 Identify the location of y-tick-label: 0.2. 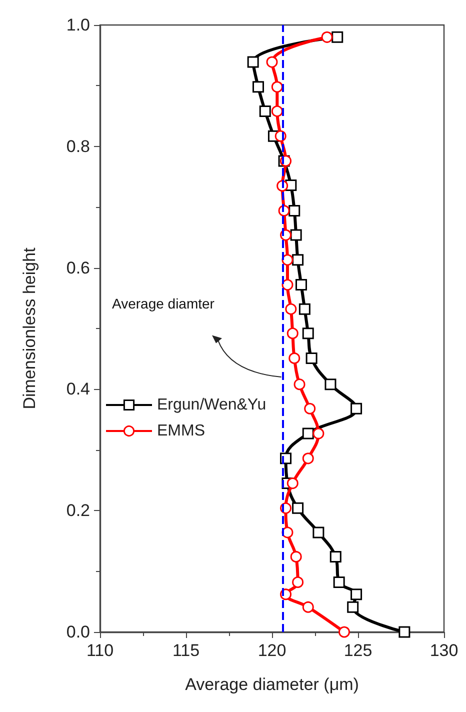
(78, 510).